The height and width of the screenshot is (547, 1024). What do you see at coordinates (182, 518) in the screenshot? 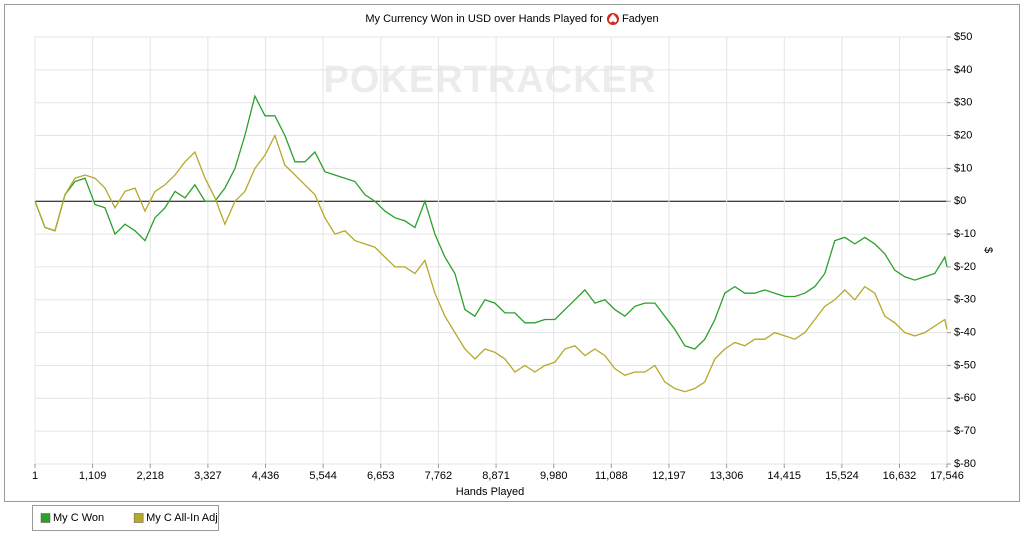
I see `legend-label: My C All-In Adj` at bounding box center [182, 518].